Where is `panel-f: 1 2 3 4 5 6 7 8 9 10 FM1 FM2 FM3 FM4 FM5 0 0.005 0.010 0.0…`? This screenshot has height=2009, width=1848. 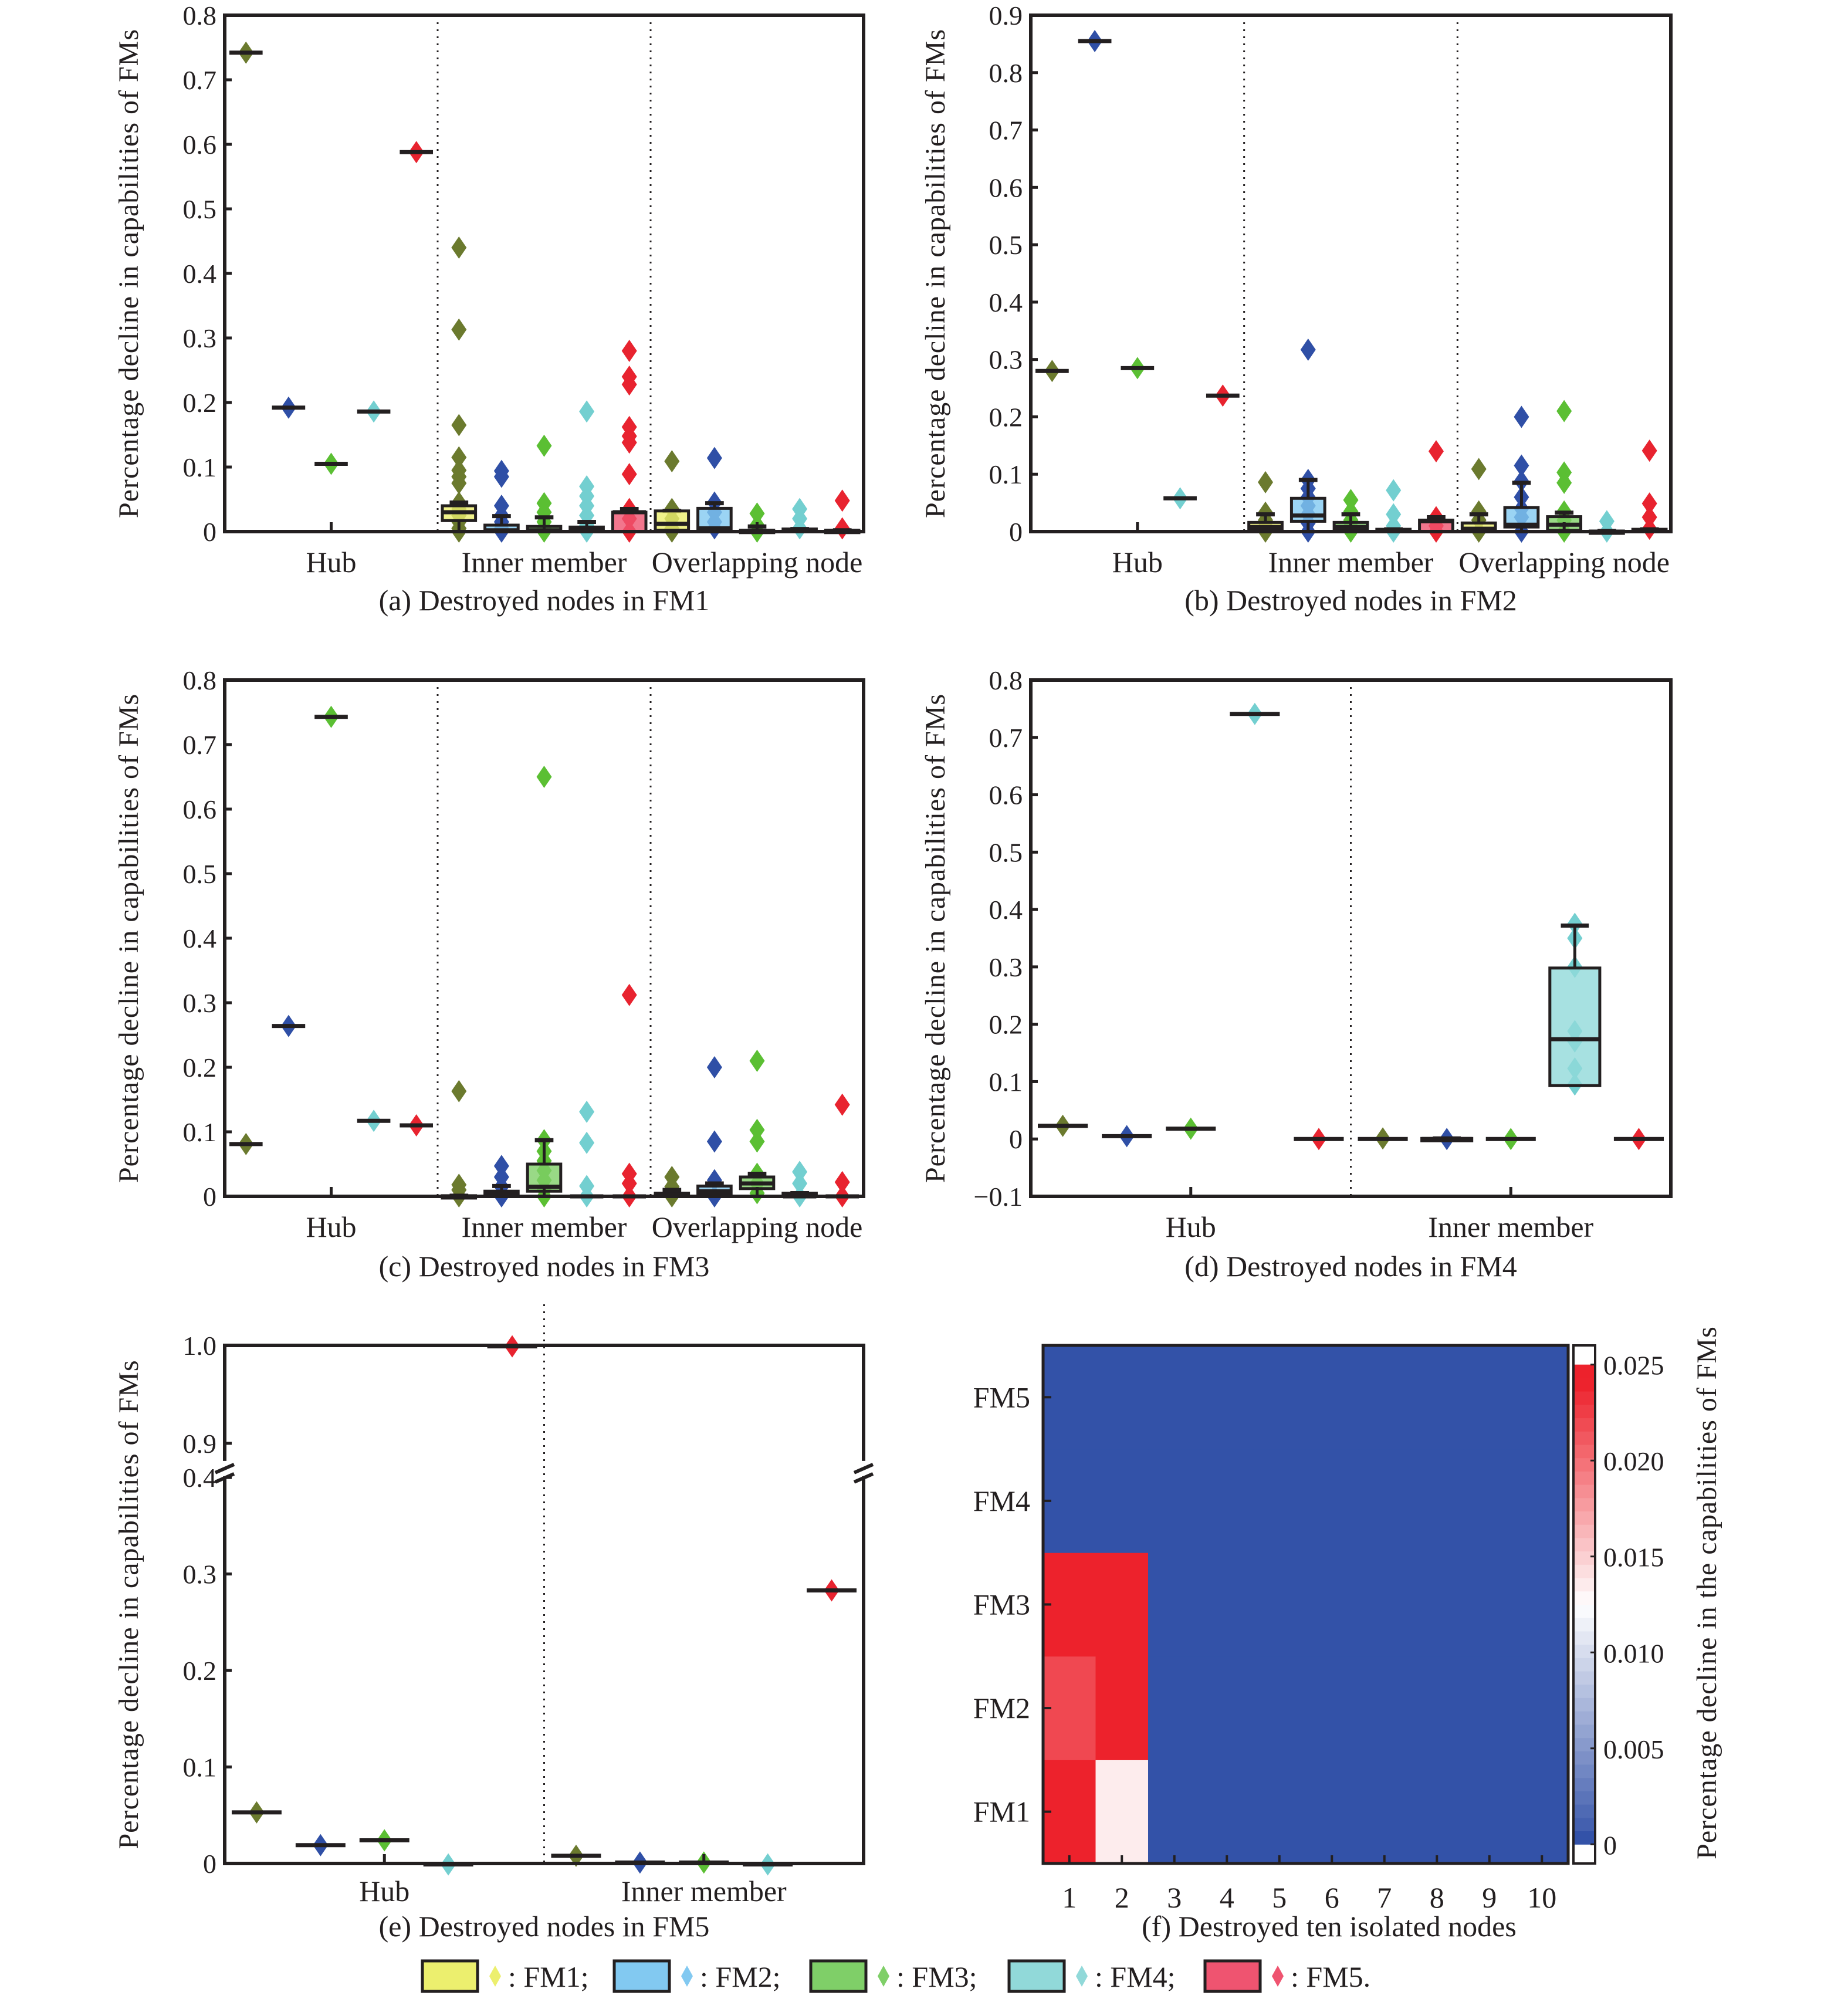
panel-f: 1 2 3 4 5 6 7 8 9 10 FM1 FM2 FM3 FM4 FM5 0 0.005 0.010 0.0… is located at coordinates (1347, 1635).